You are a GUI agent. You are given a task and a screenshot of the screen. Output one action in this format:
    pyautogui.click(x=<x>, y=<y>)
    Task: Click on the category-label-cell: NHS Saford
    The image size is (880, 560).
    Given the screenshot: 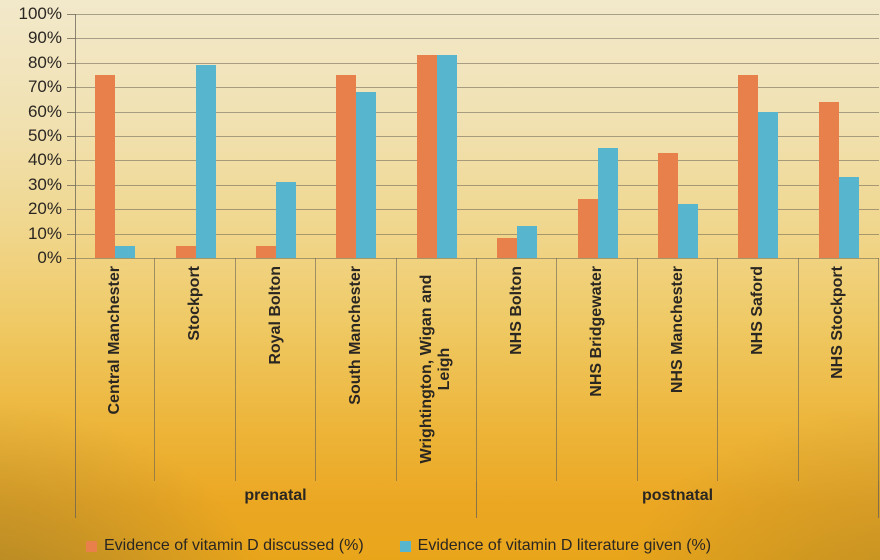 What is the action you would take?
    pyautogui.click(x=758, y=369)
    